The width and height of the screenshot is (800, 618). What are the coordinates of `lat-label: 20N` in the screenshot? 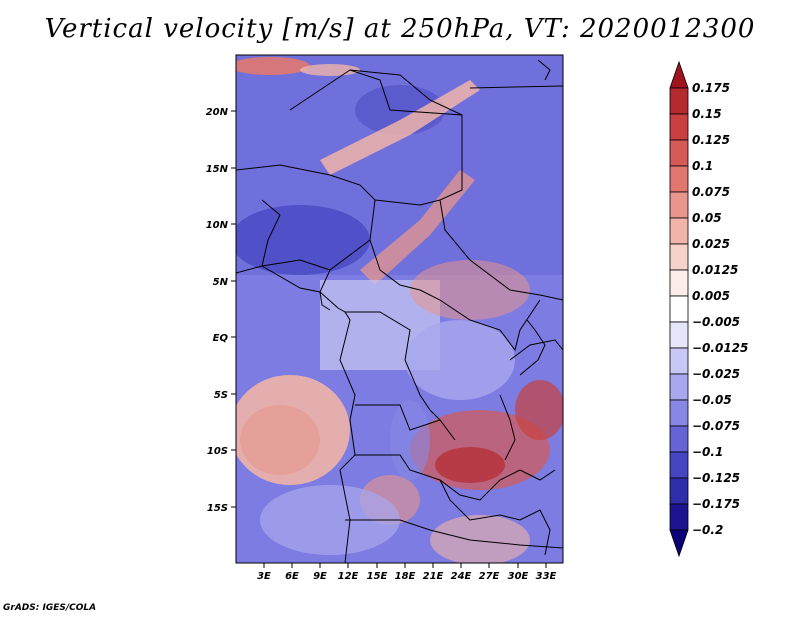 It's located at (217, 112).